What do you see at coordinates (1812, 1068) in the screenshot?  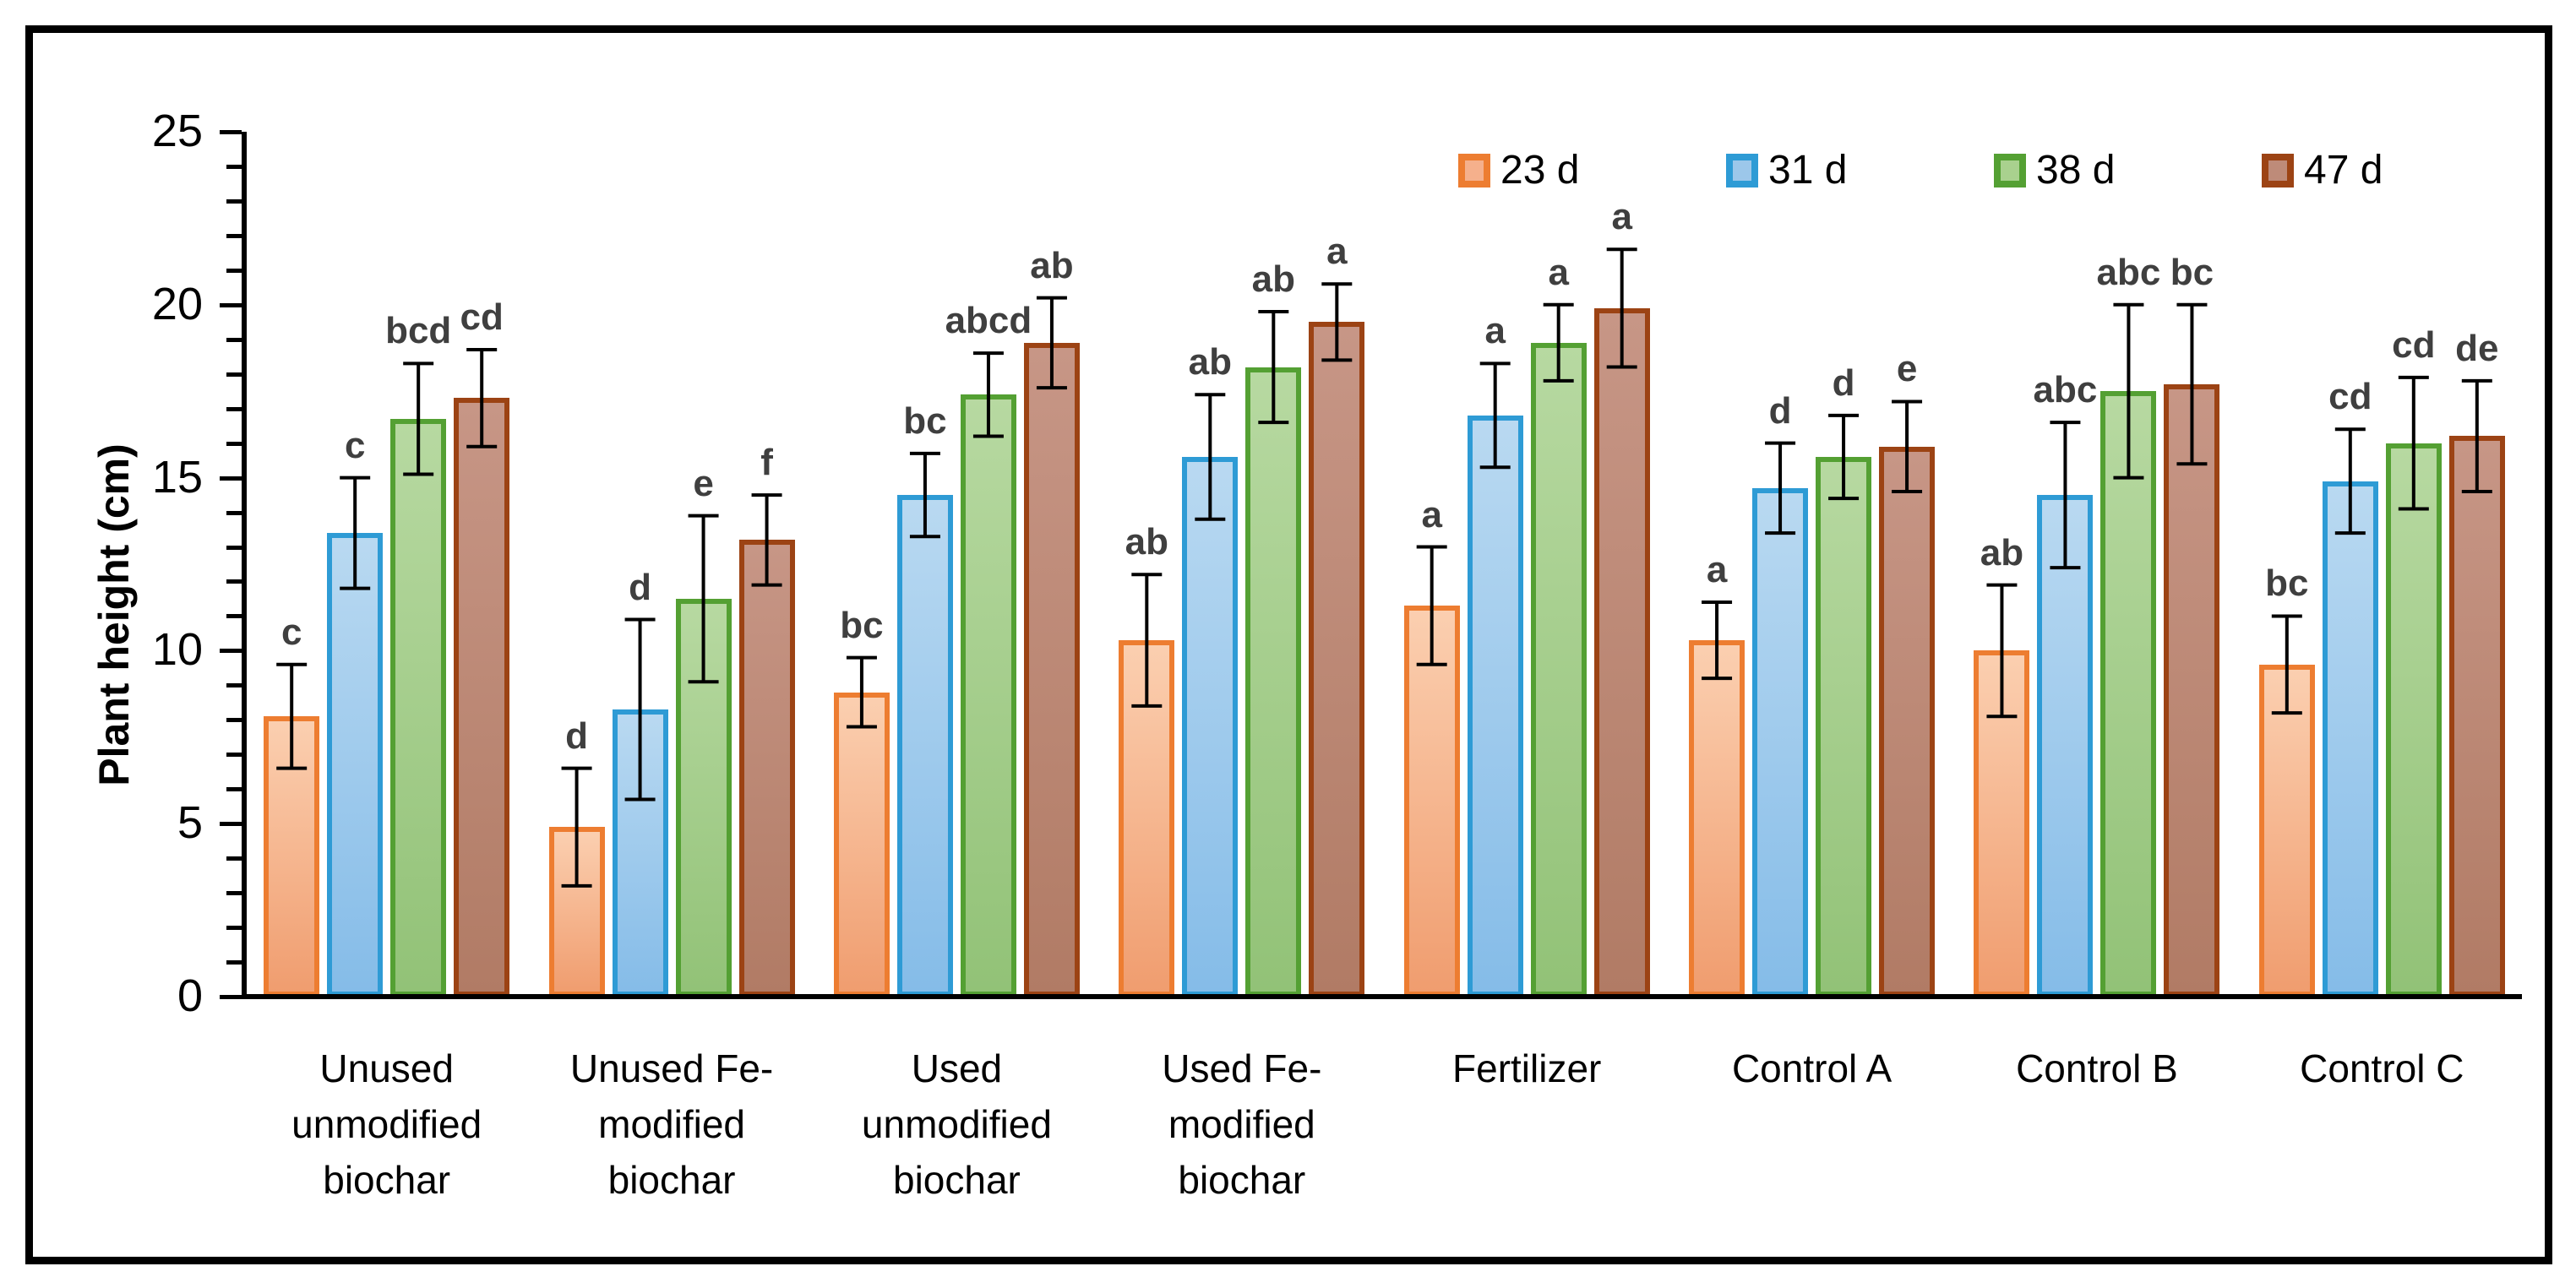 I see `x-category-label: Control A` at bounding box center [1812, 1068].